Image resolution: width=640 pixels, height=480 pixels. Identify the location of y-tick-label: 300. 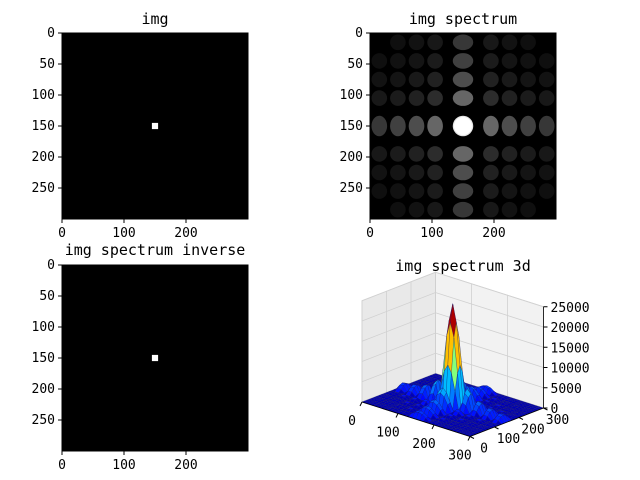
(557, 420).